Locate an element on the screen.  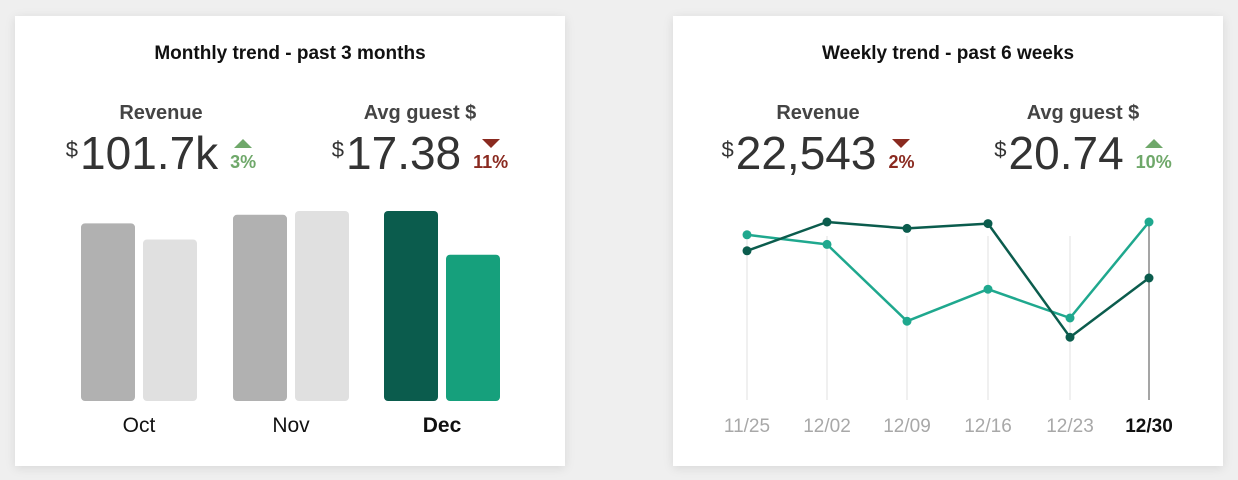
weekly-revenue-delta: 2% is located at coordinates (901, 156).